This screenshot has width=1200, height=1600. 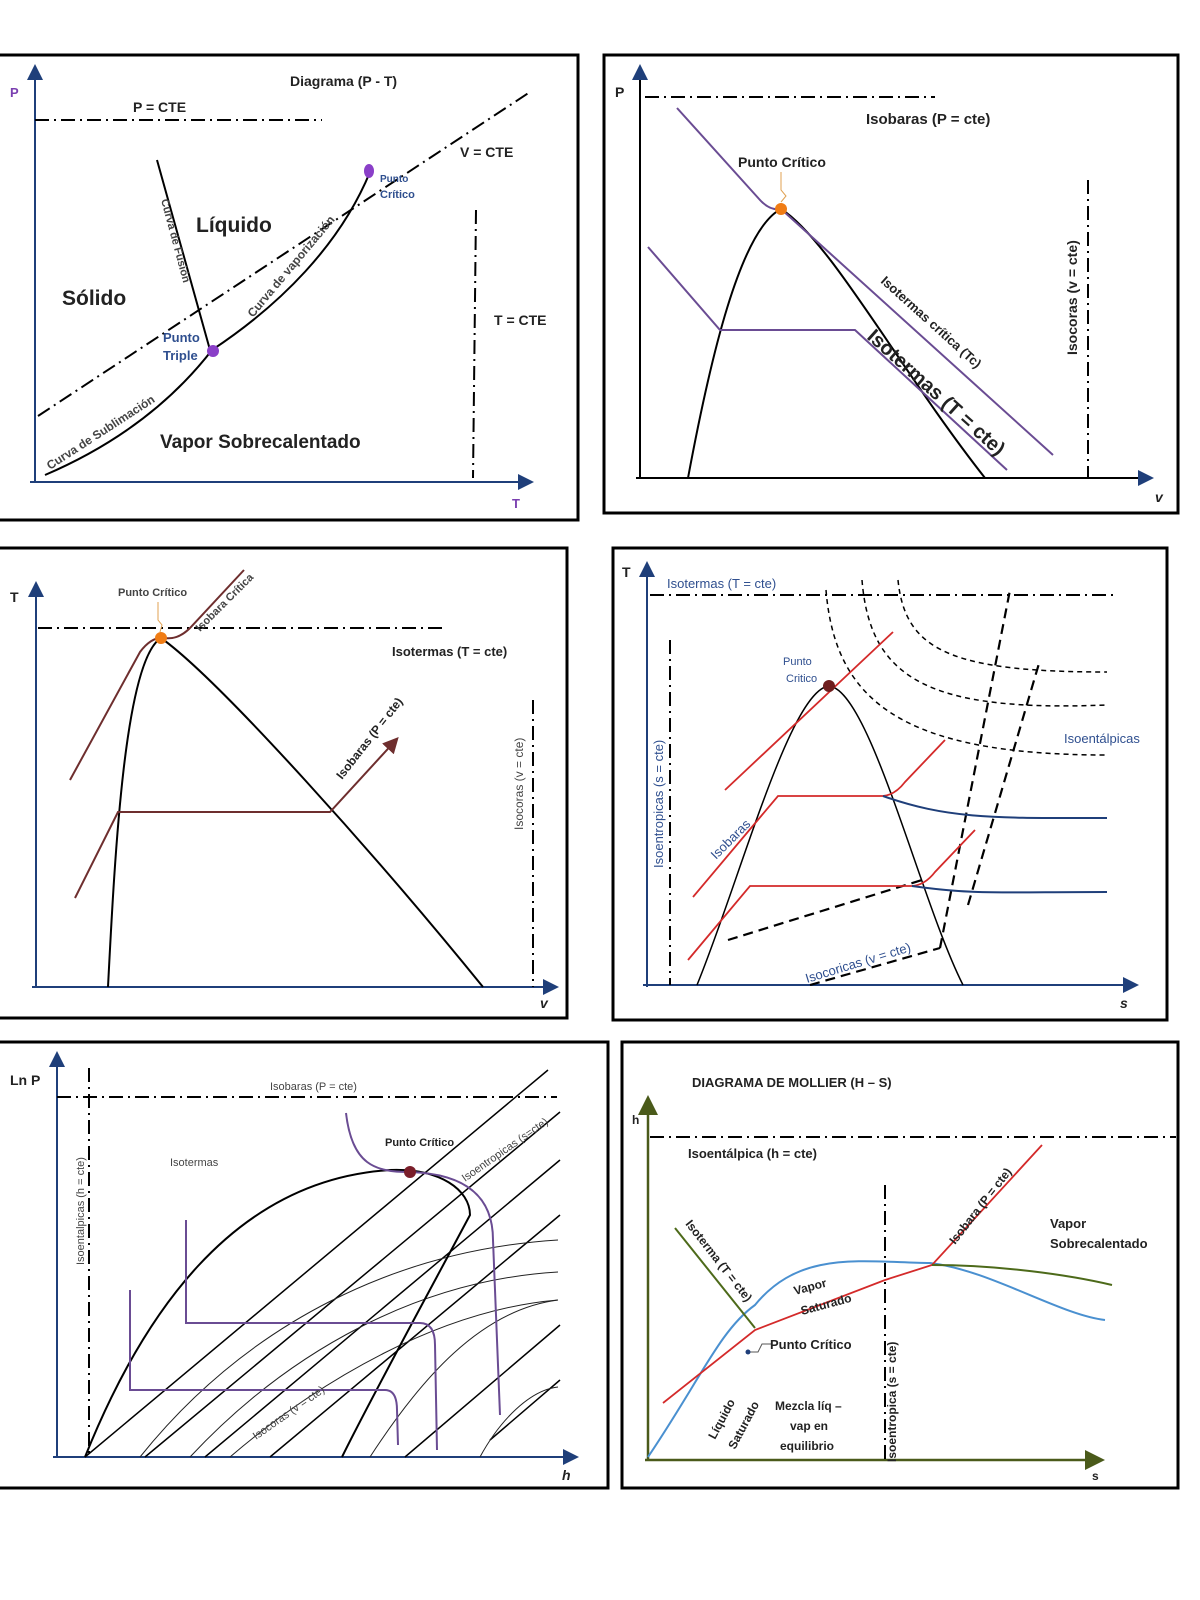 I want to click on isentropic-label: Isoentropicas (s=cte), so click(x=505, y=1150).